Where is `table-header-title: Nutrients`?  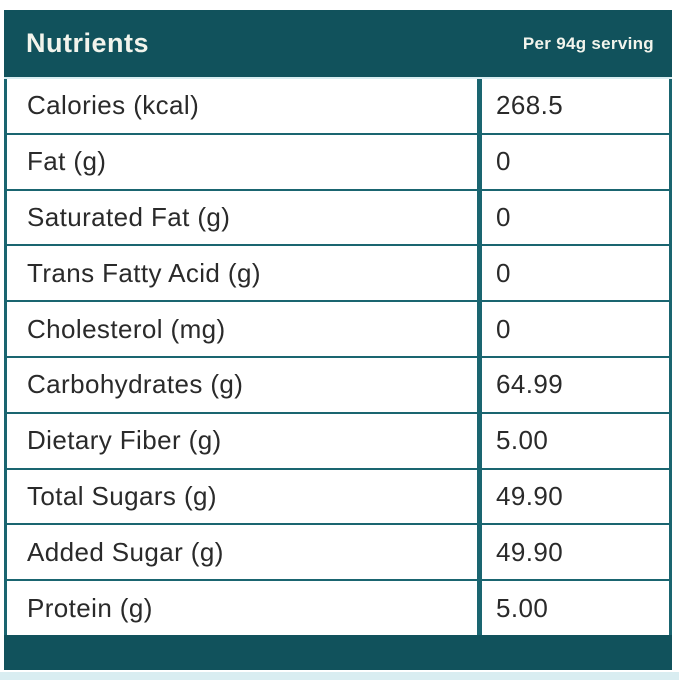 table-header-title: Nutrients is located at coordinates (88, 43).